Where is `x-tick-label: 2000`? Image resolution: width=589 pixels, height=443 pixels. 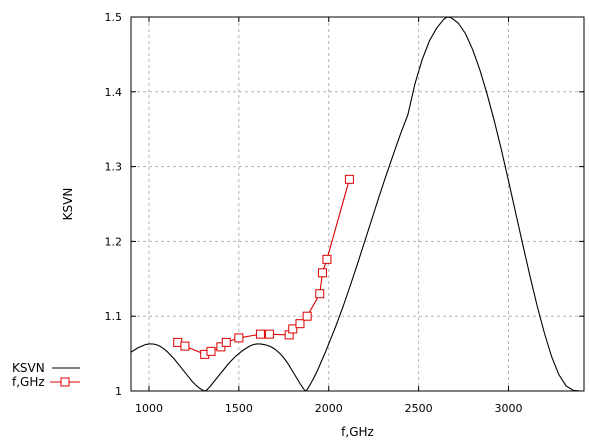
x-tick-label: 2000 is located at coordinates (329, 408).